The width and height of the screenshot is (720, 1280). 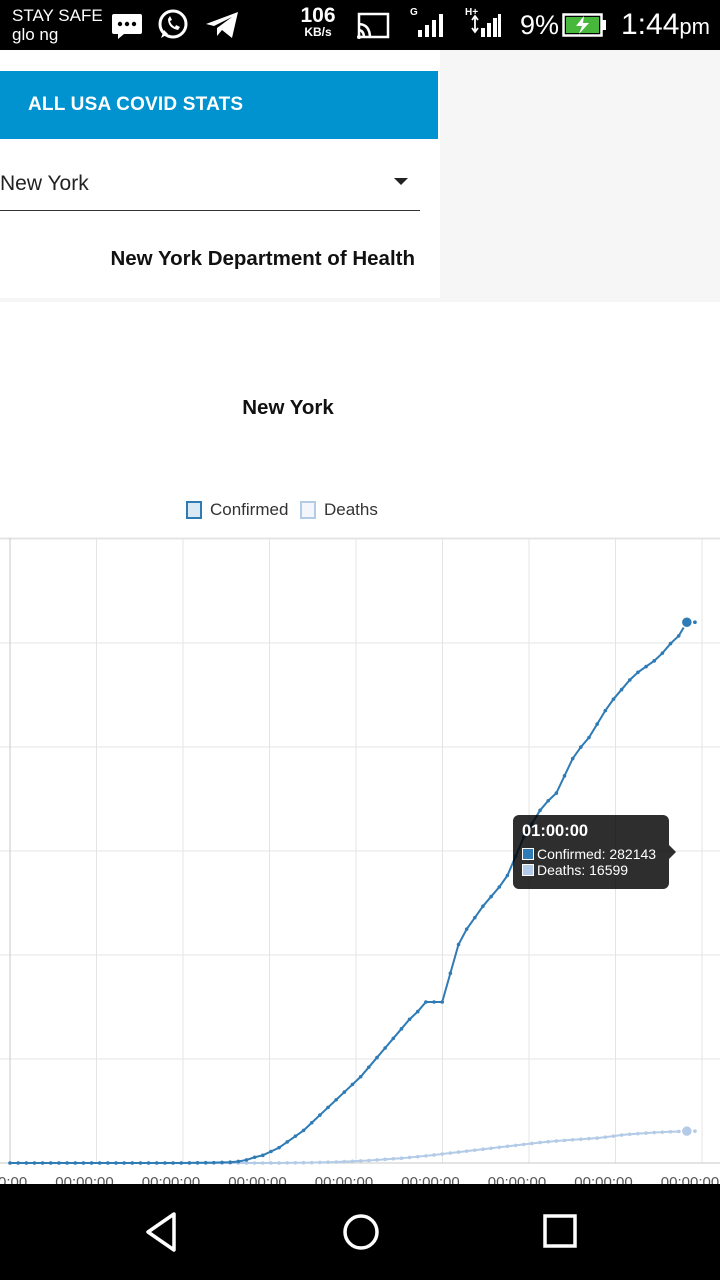 I want to click on recents-icon, so click(x=560, y=1232).